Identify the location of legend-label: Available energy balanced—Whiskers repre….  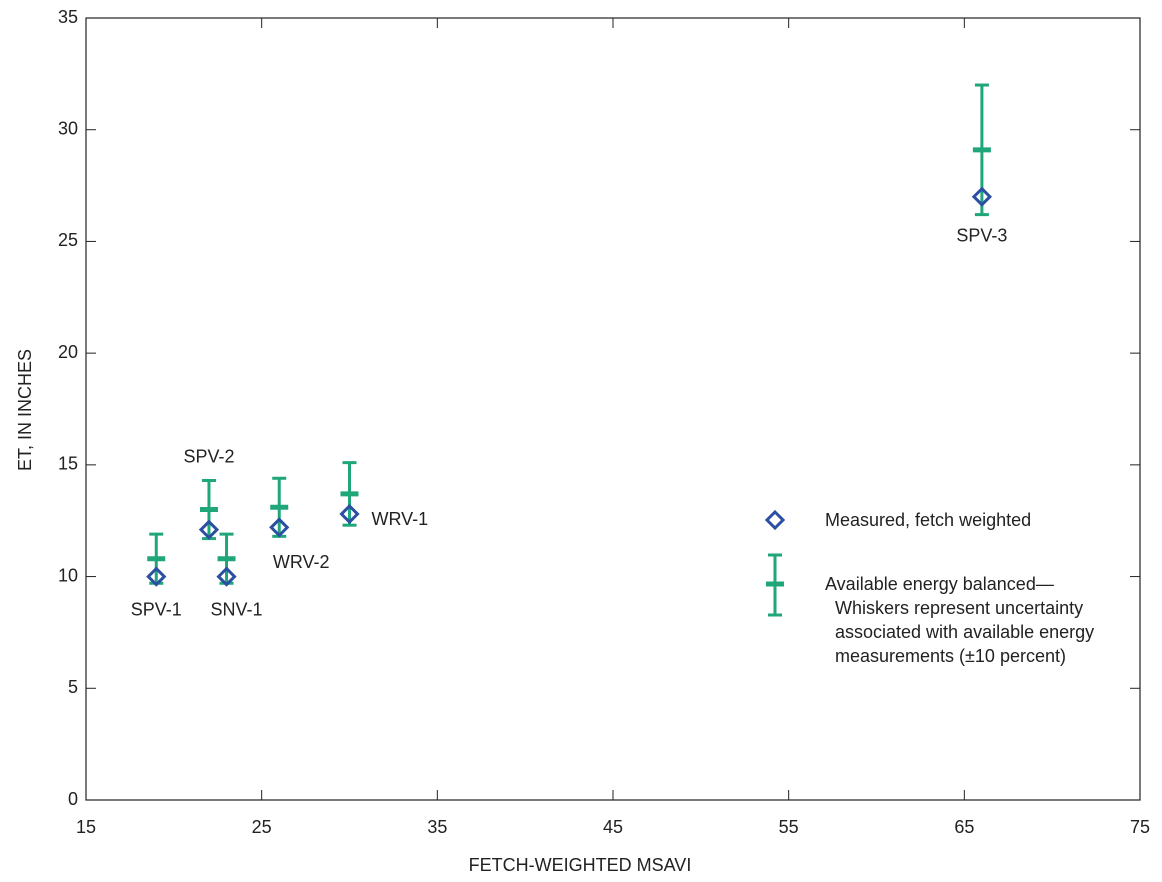
(960, 620).